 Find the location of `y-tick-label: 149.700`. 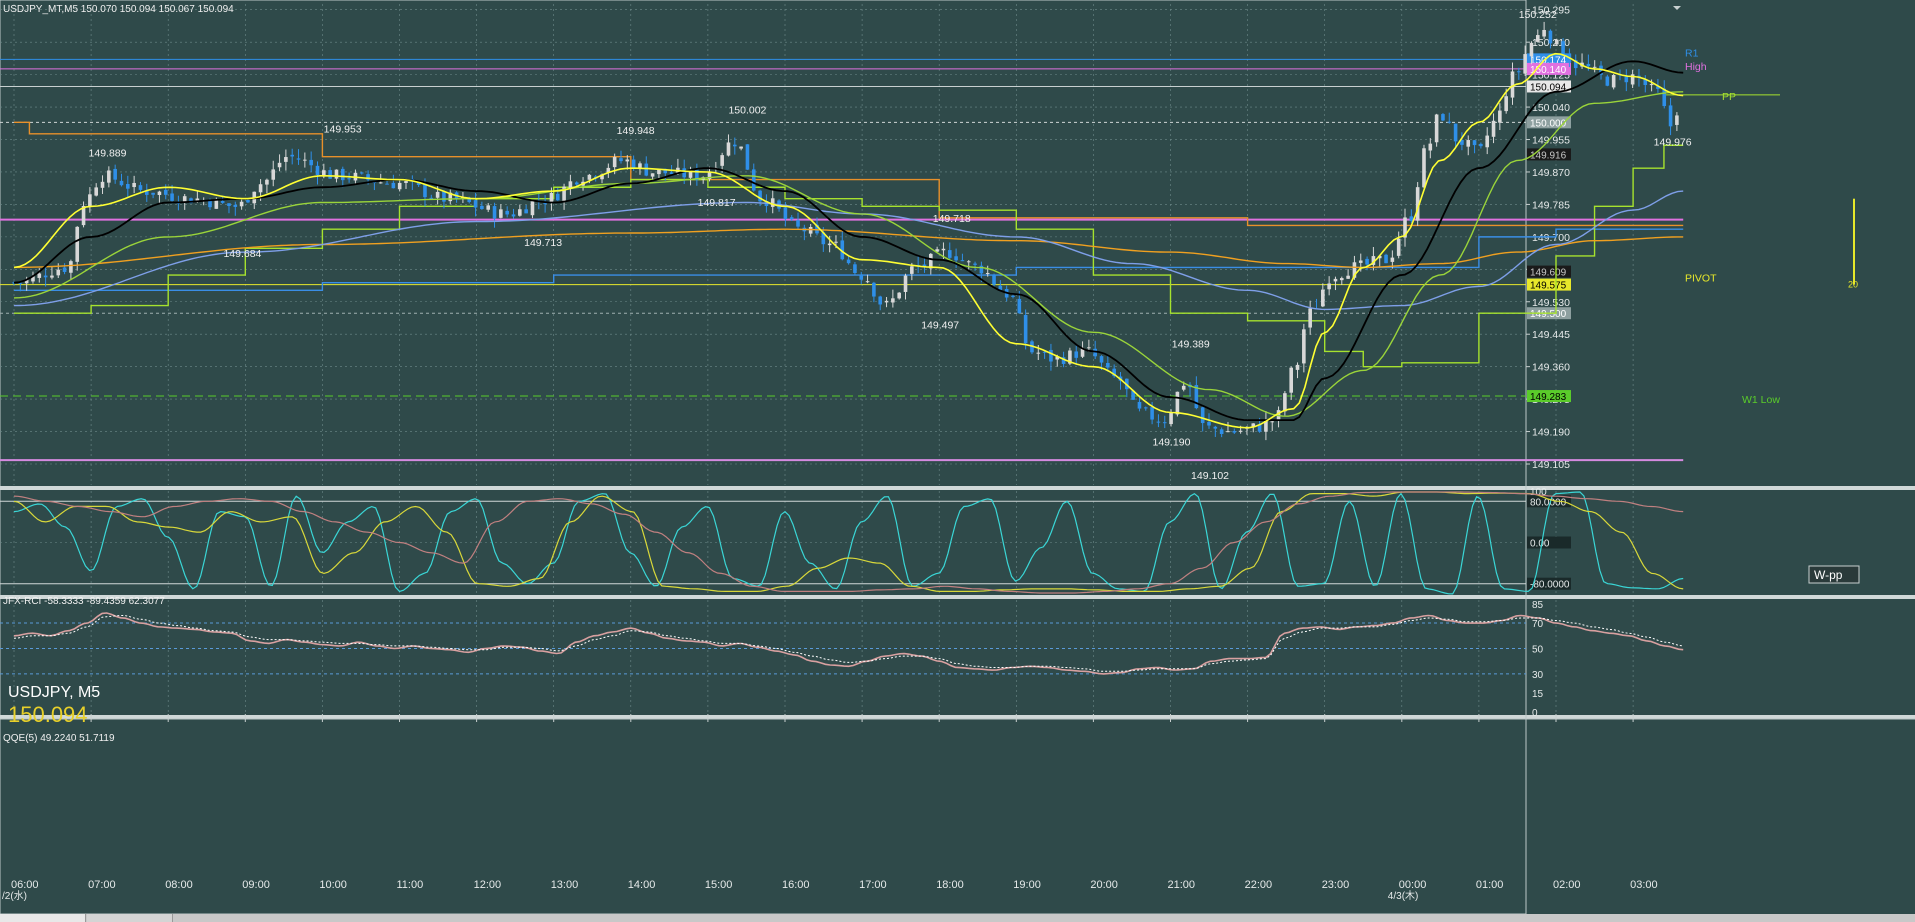

y-tick-label: 149.700 is located at coordinates (1551, 238).